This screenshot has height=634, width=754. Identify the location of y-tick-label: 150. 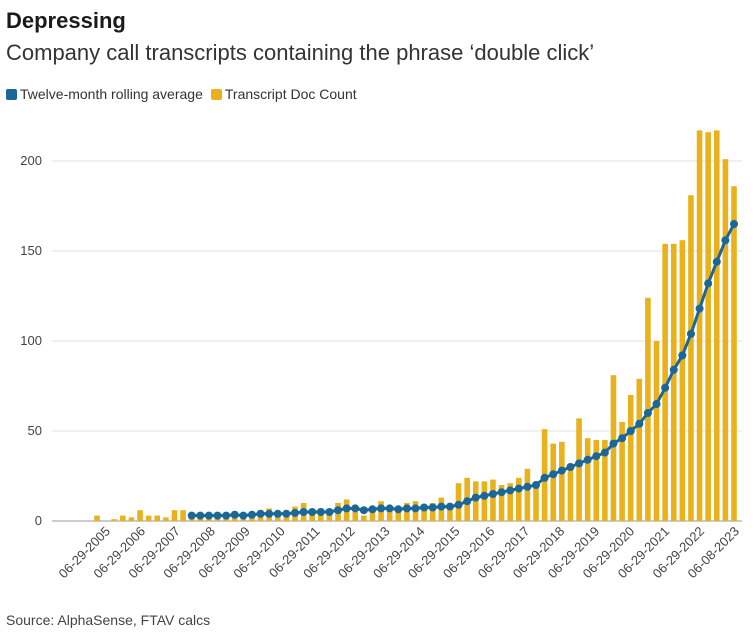
(31, 250).